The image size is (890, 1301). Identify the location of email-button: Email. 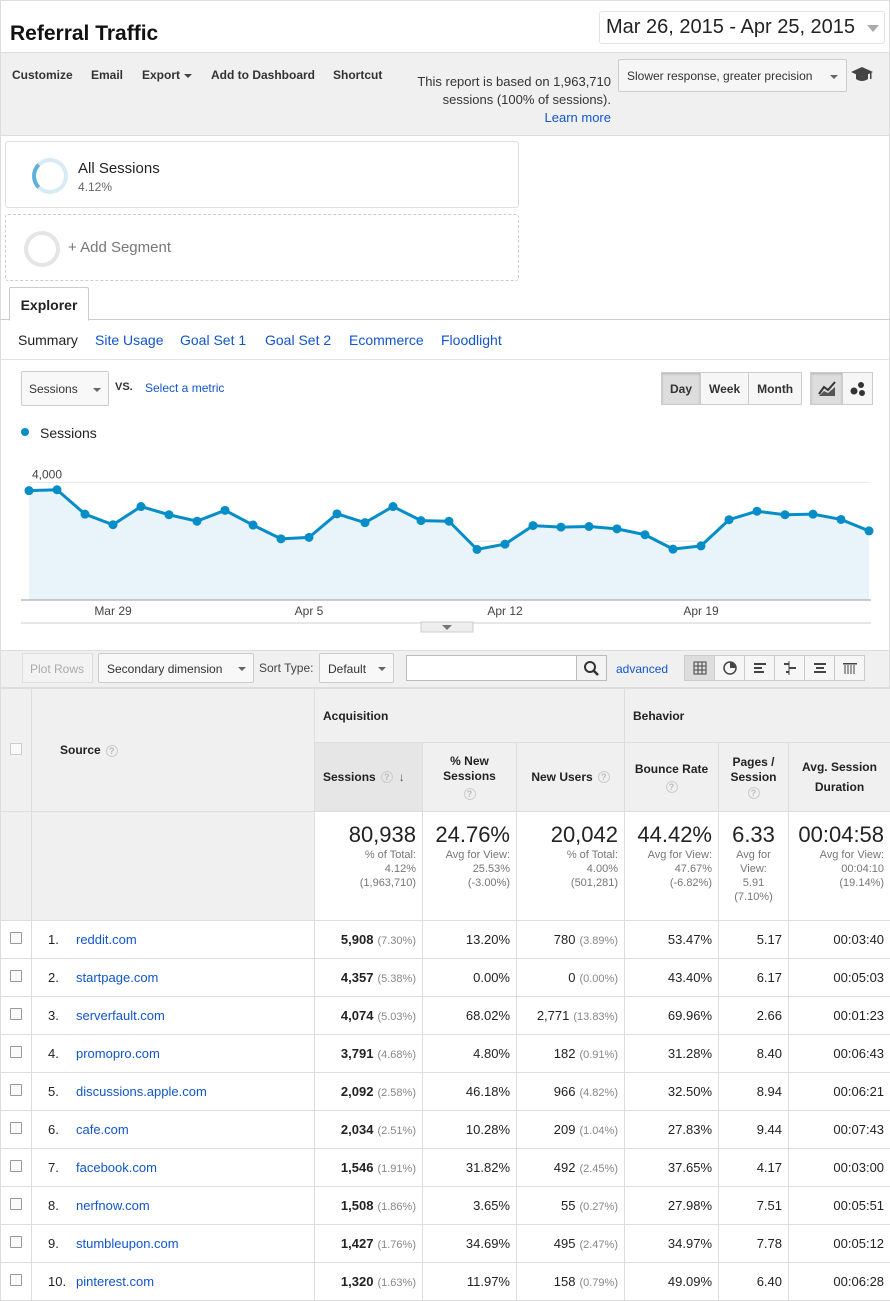
(107, 75).